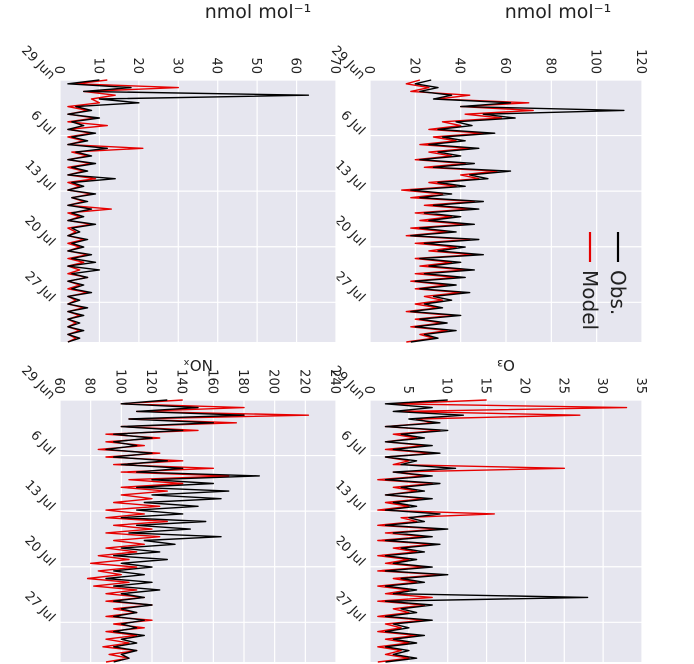 This screenshot has height=664, width=694. What do you see at coordinates (618, 292) in the screenshot?
I see `legend-label: Obs.` at bounding box center [618, 292].